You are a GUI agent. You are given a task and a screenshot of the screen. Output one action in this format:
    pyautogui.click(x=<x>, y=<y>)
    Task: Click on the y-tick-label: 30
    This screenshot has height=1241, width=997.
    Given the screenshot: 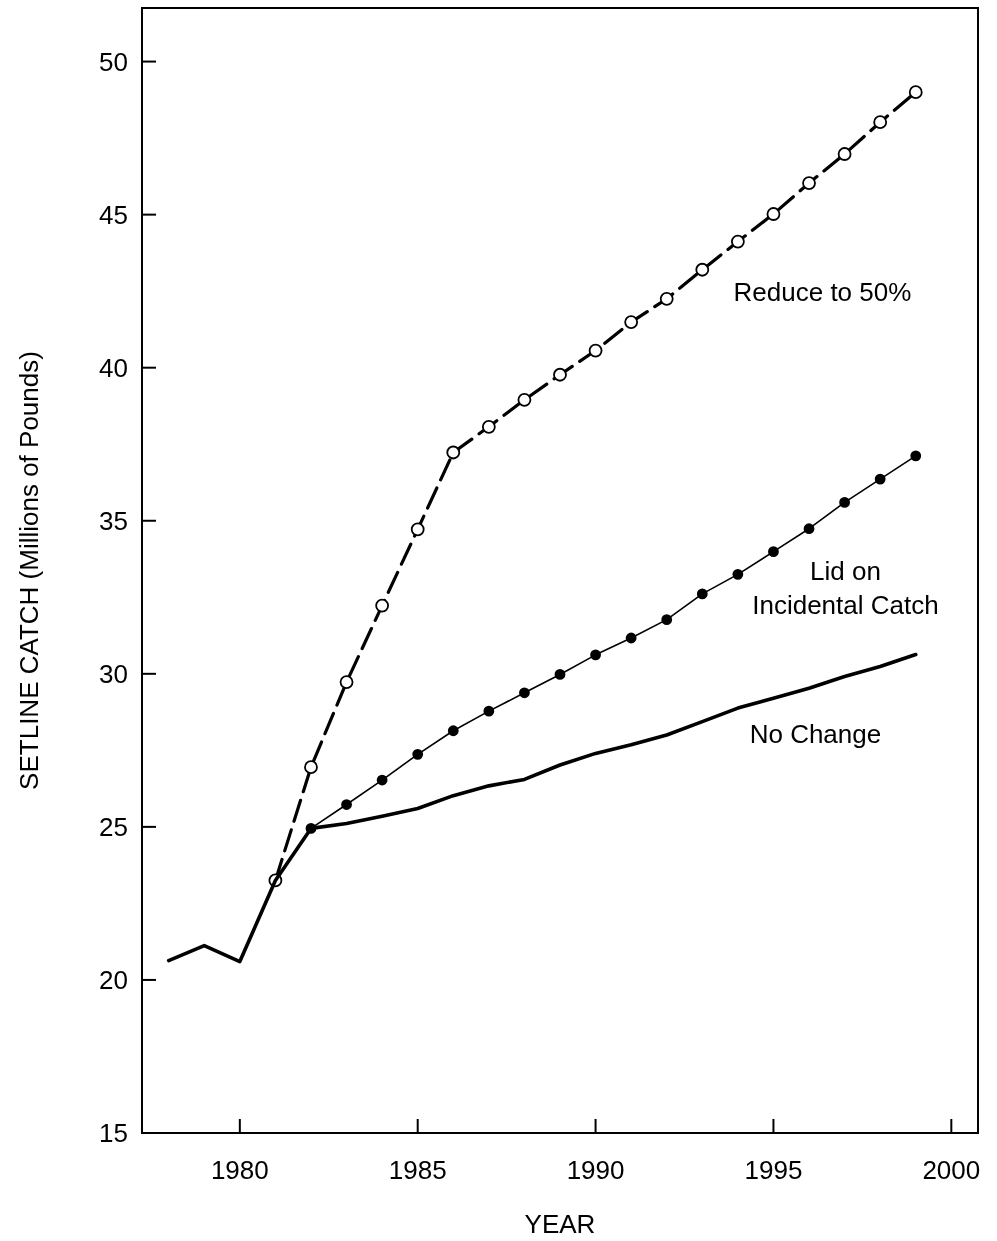 What is the action you would take?
    pyautogui.click(x=113, y=673)
    